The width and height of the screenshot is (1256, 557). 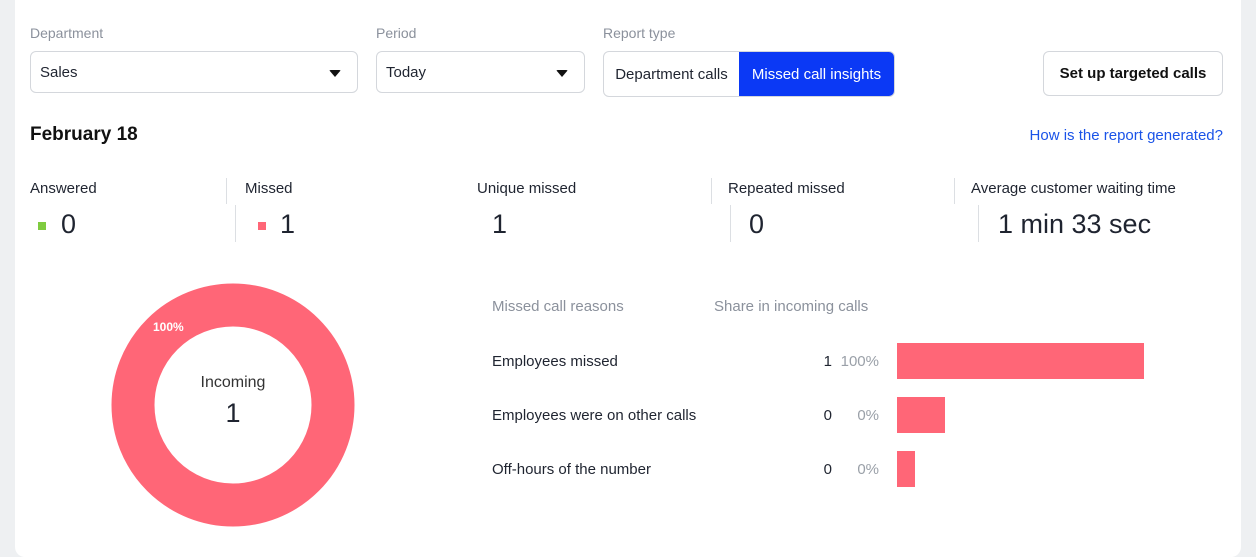 I want to click on report-date: February 18, so click(x=84, y=134).